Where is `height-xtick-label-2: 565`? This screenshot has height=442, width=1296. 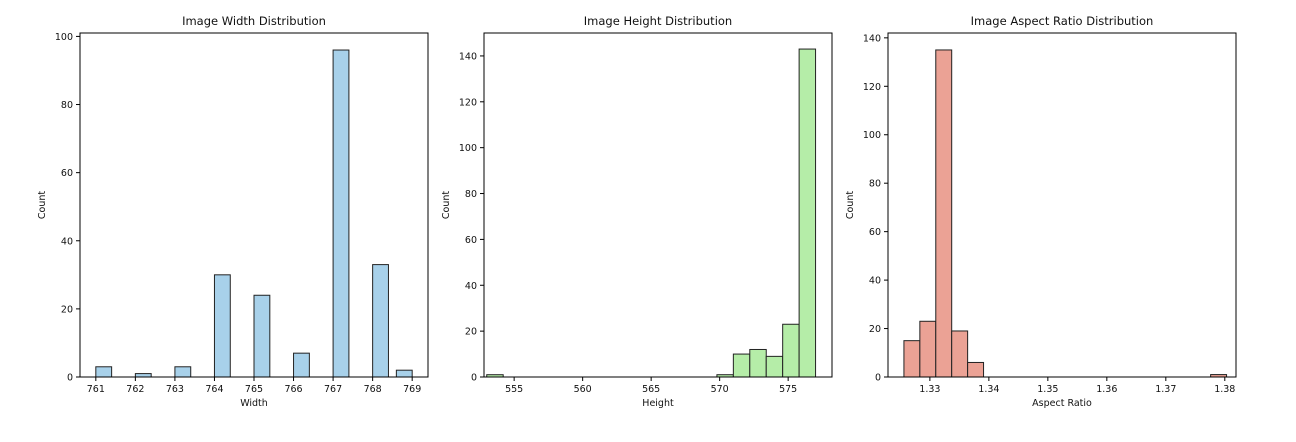 height-xtick-label-2: 565 is located at coordinates (651, 389).